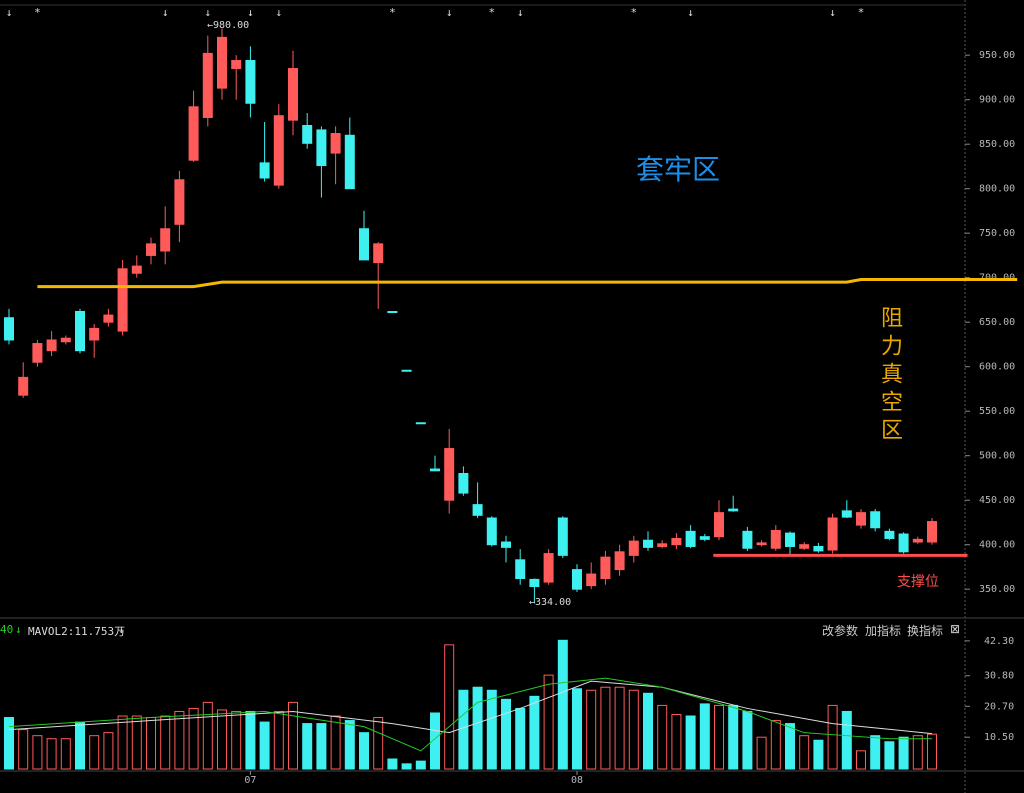  Describe the element at coordinates (18, 629) in the screenshot. I see `volume-legend: ↓` at that location.